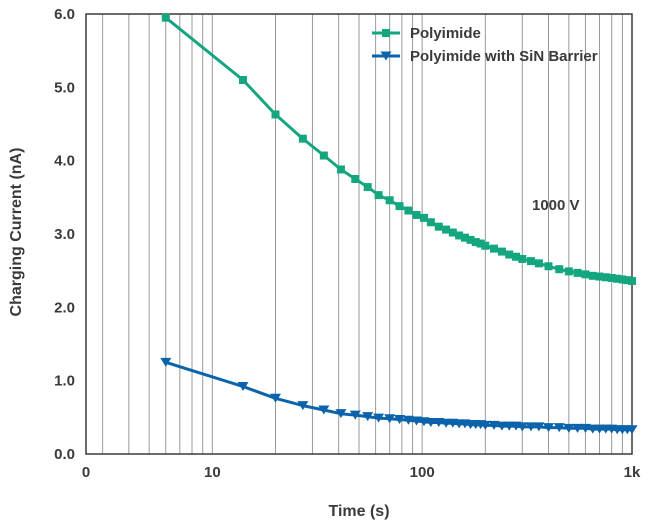 The height and width of the screenshot is (526, 649). I want to click on legend-item-polyimide: Polyimide, so click(426, 33).